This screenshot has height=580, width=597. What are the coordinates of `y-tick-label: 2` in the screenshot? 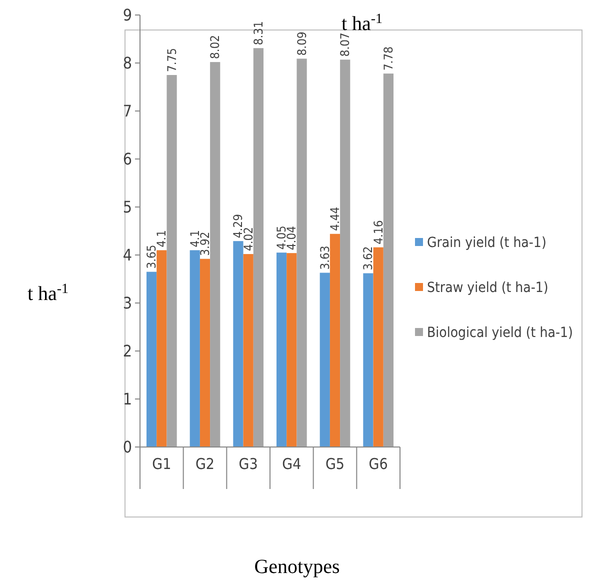 It's located at (127, 351).